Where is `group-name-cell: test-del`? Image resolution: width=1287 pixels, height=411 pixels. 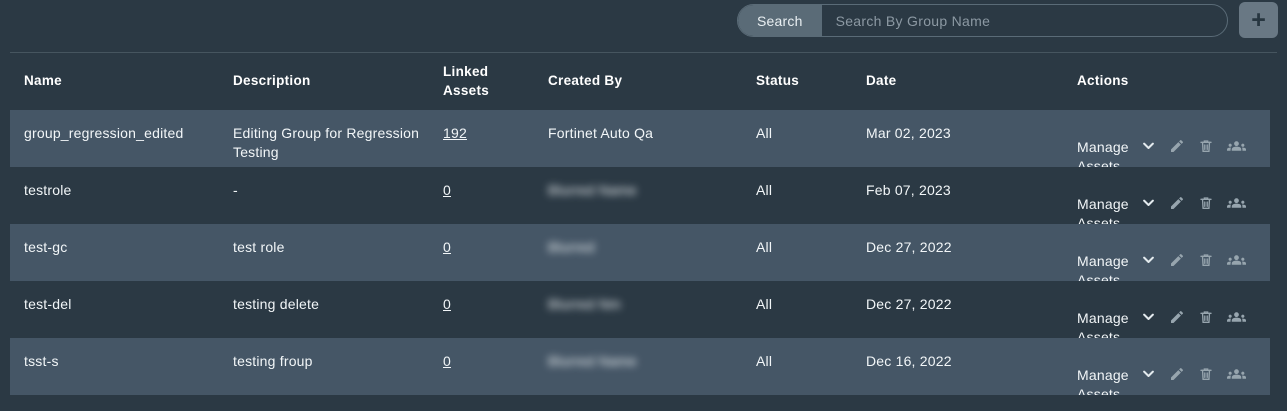 group-name-cell: test-del is located at coordinates (48, 304).